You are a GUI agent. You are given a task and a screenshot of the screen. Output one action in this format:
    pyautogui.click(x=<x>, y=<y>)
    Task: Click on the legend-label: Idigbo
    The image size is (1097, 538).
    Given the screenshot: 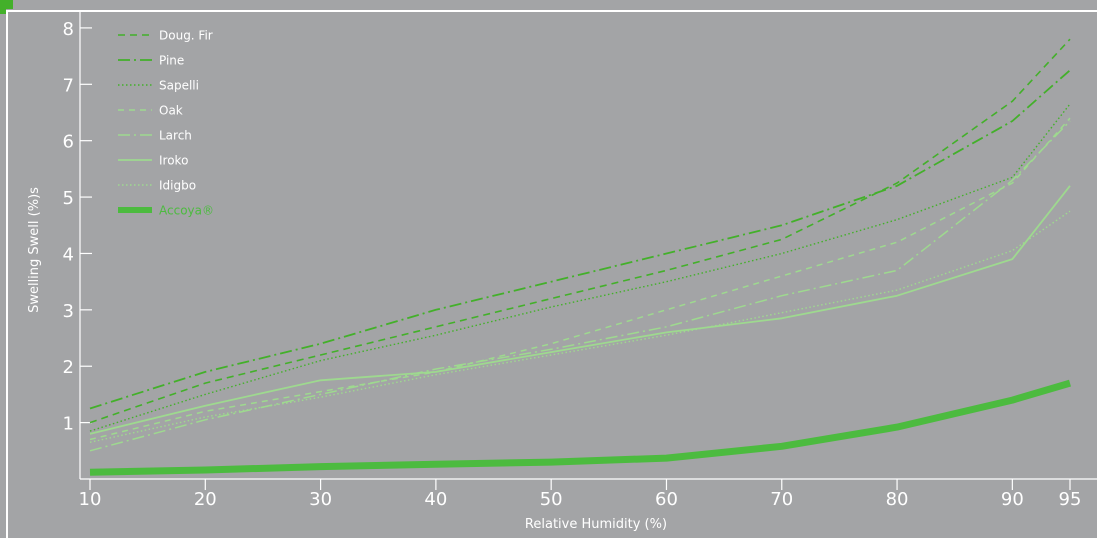 What is the action you would take?
    pyautogui.click(x=177, y=186)
    